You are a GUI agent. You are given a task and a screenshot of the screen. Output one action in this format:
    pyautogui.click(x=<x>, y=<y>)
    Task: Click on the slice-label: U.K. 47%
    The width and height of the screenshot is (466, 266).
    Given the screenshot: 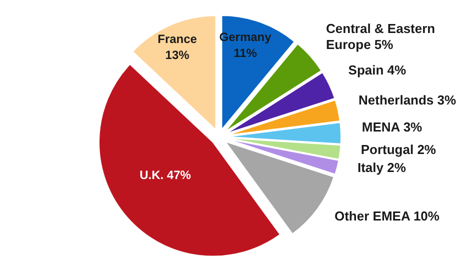 What is the action you would take?
    pyautogui.click(x=166, y=175)
    